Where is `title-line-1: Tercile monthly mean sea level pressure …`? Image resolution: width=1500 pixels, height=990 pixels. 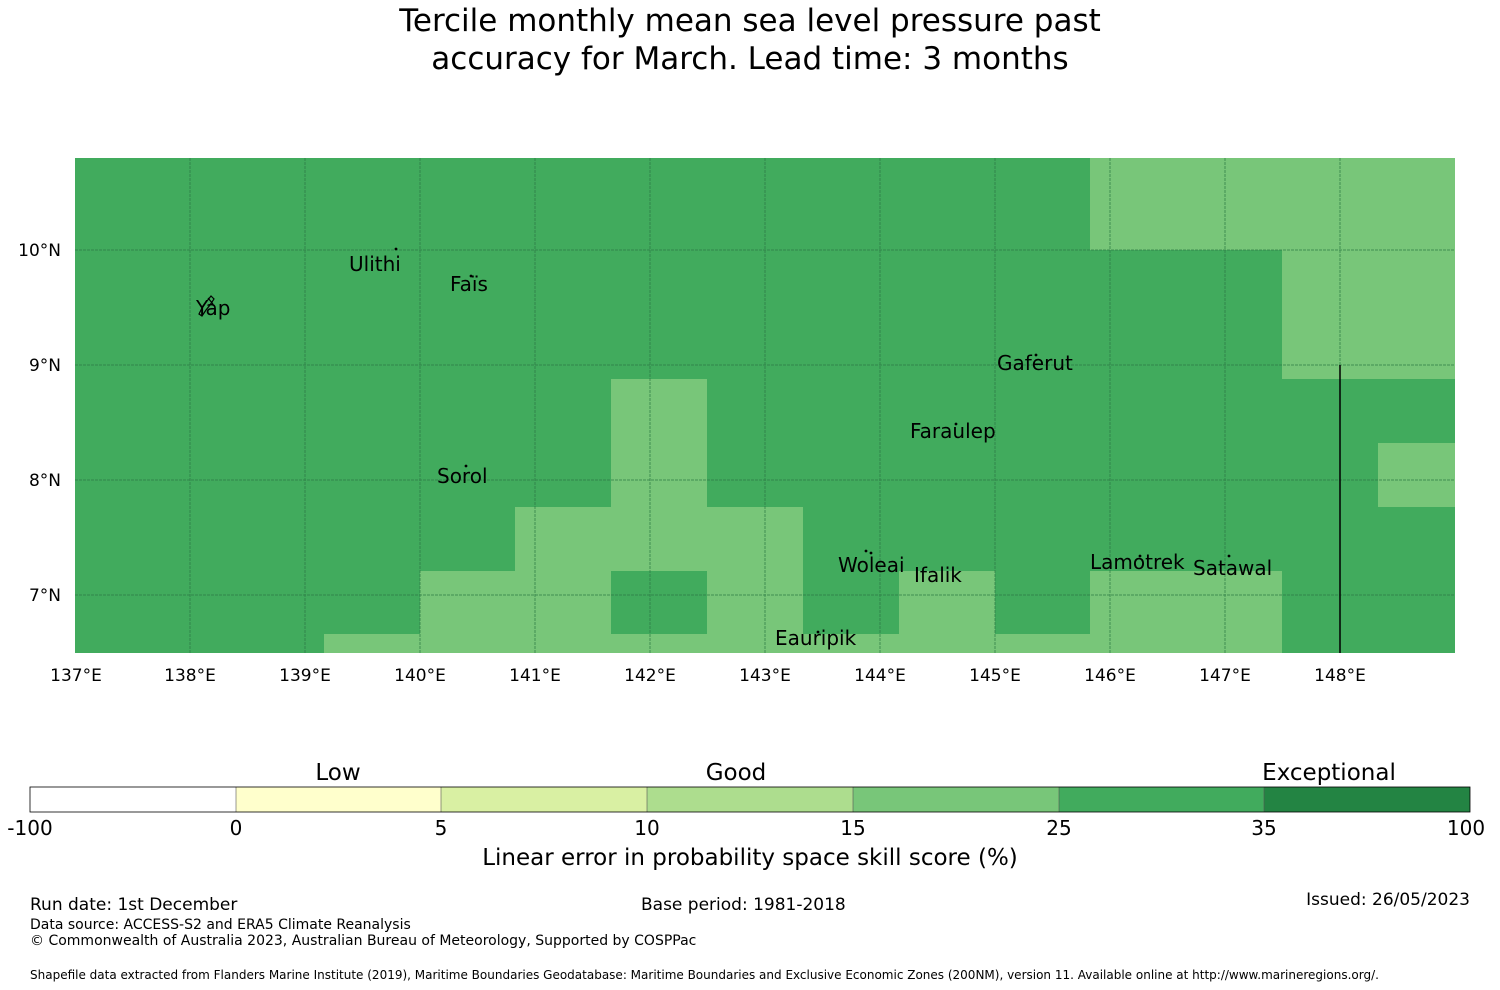
title-line-1: Tercile monthly mean sea level pressure … is located at coordinates (750, 21).